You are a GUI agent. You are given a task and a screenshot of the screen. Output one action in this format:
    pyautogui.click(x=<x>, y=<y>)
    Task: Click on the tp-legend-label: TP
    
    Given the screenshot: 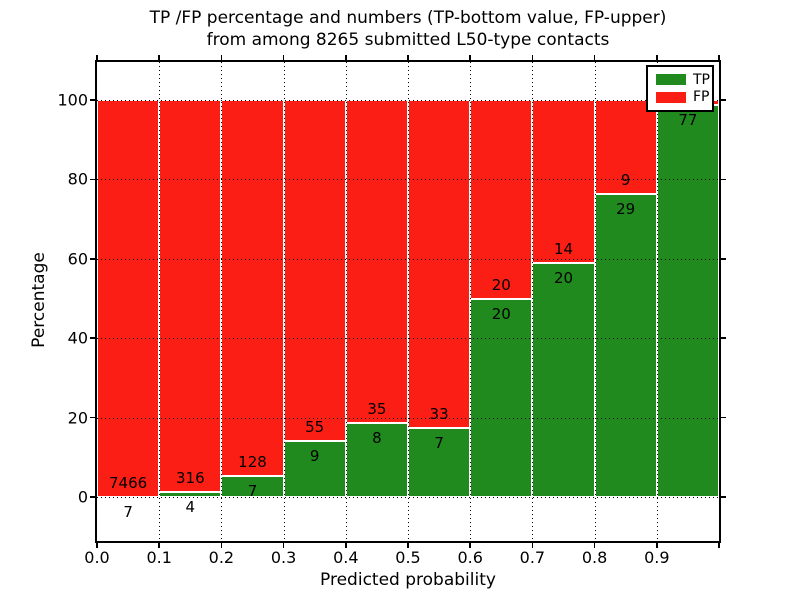 What is the action you would take?
    pyautogui.click(x=701, y=79)
    